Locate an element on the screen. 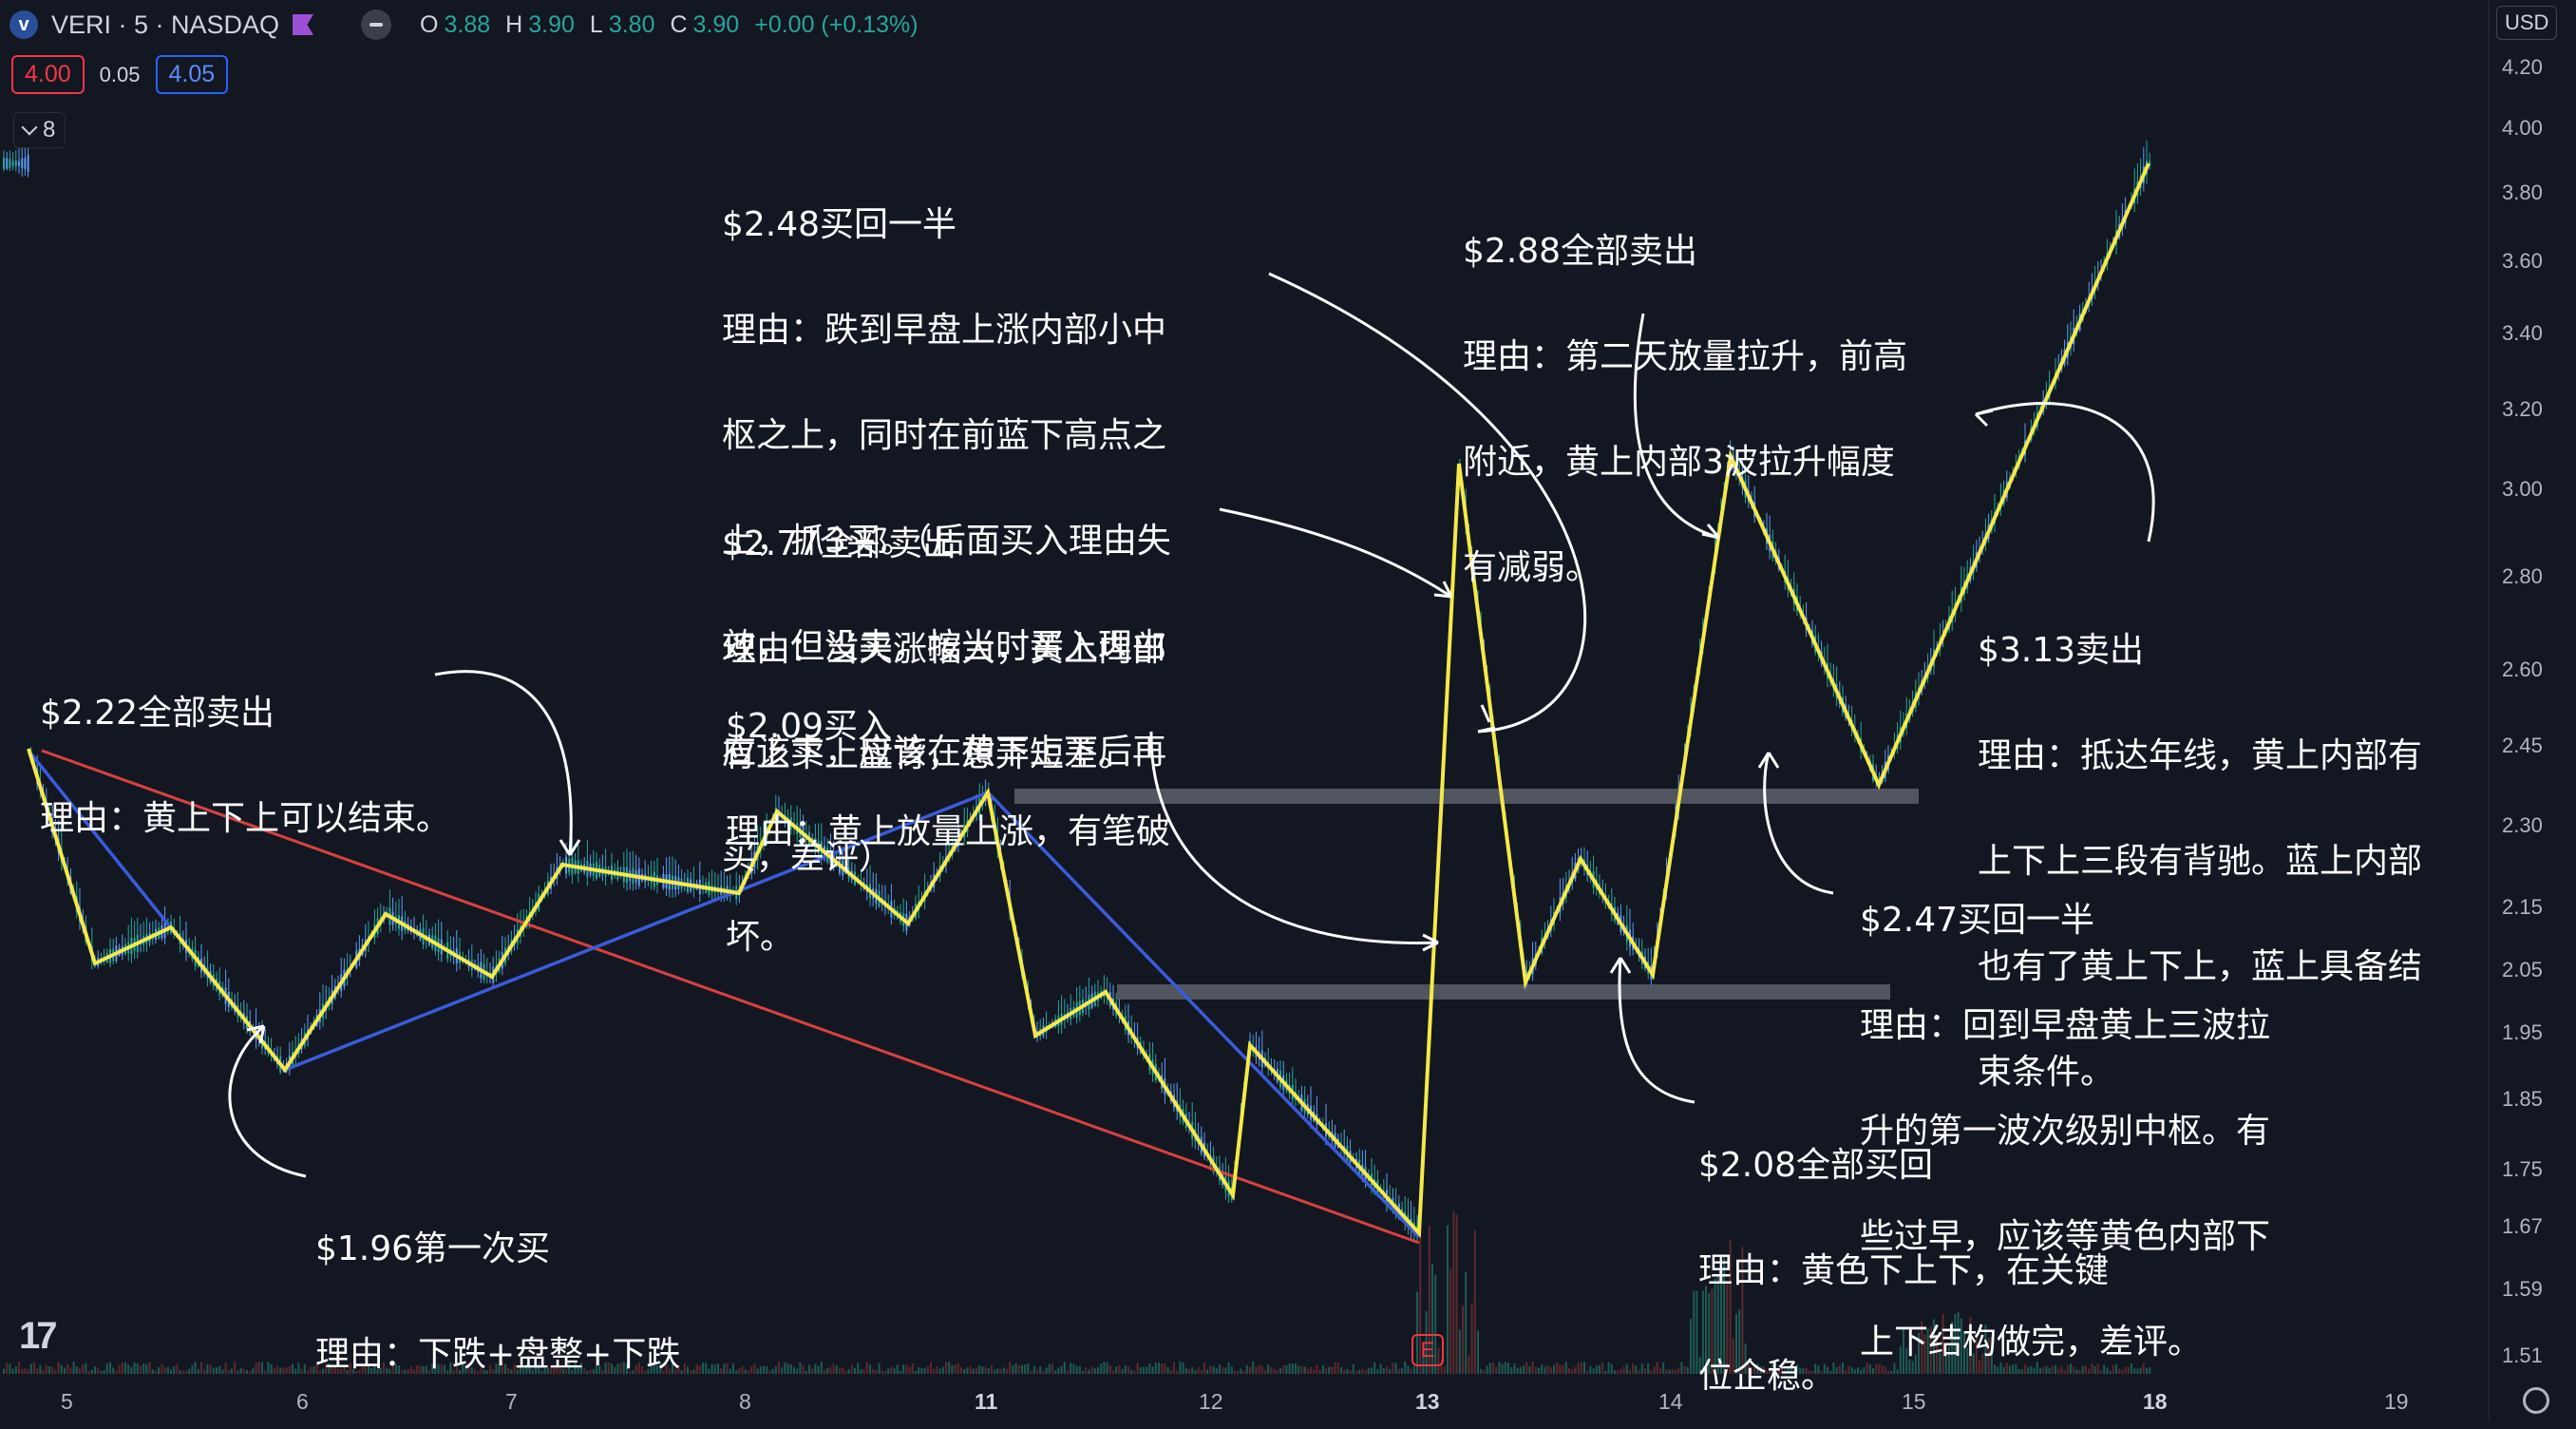 The image size is (2576, 1429). indicators-toggle-button: 8 is located at coordinates (39, 130).